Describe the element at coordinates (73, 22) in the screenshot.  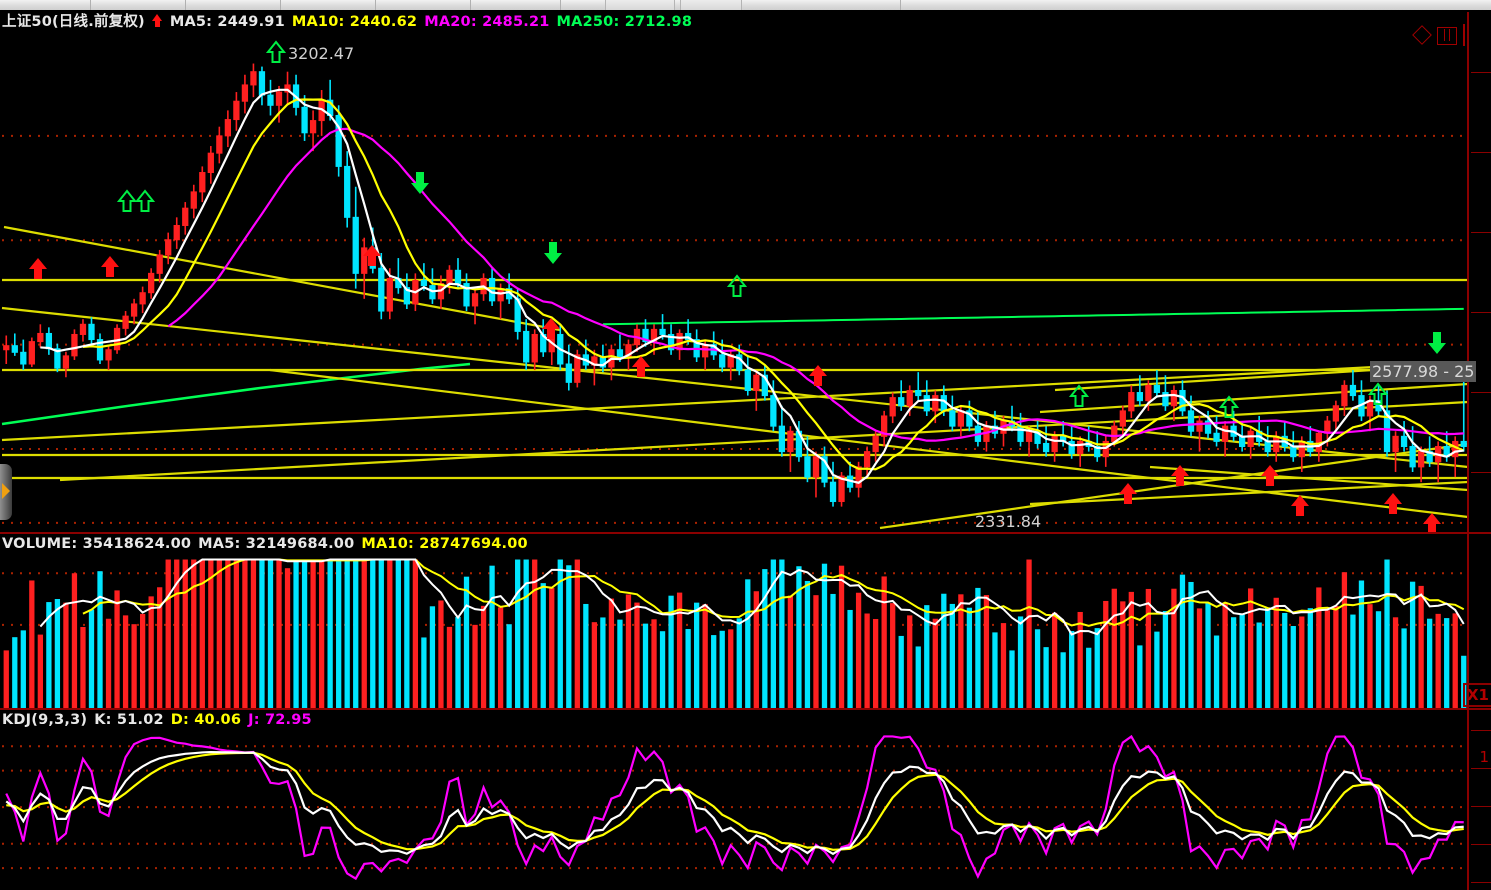
I see `symbol-title: 上证50(日线.前复权)` at that location.